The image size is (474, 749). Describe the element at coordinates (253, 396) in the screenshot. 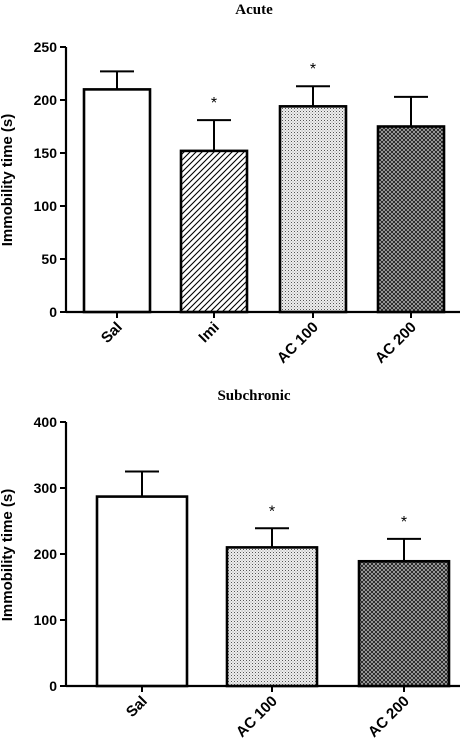

I see `chart-subchronic-title: Subchronic` at that location.